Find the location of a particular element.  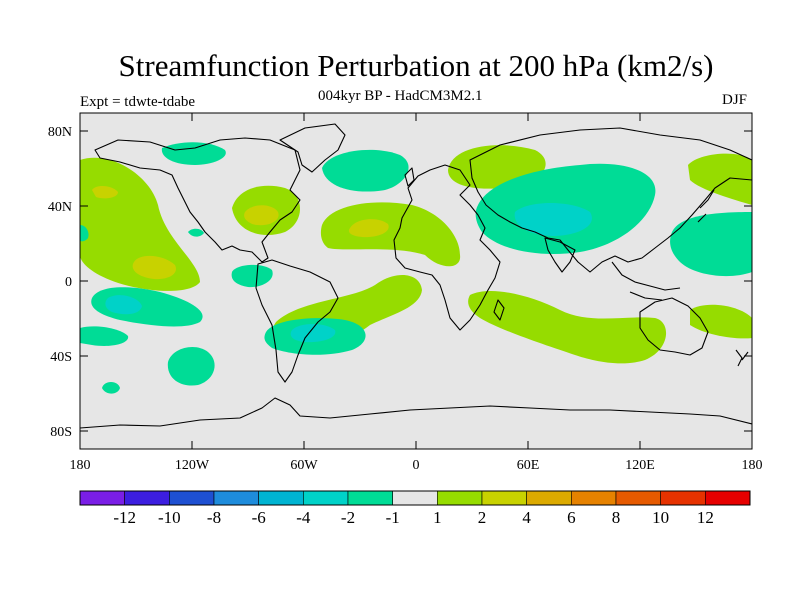

season-label: DJF is located at coordinates (735, 100).